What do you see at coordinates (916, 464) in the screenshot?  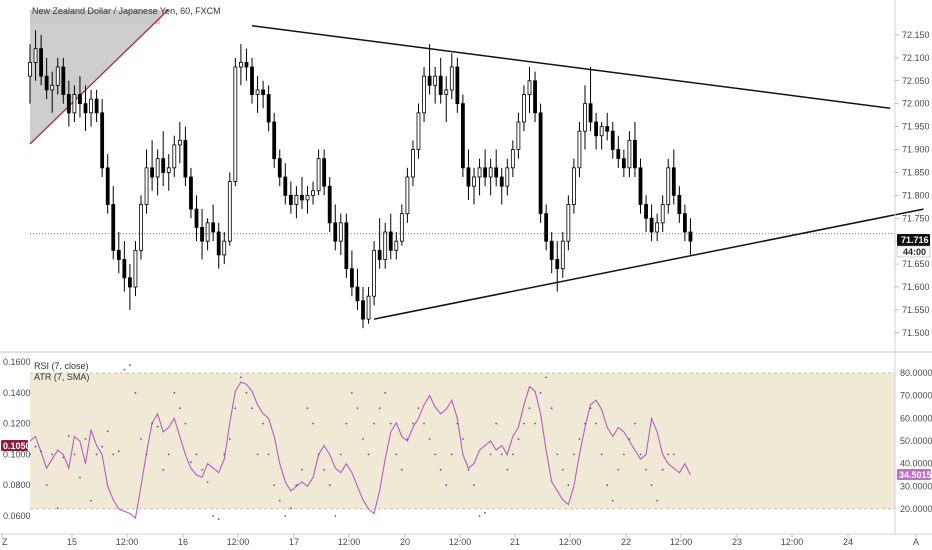 I see `rsi-tick-label: 40.0000` at bounding box center [916, 464].